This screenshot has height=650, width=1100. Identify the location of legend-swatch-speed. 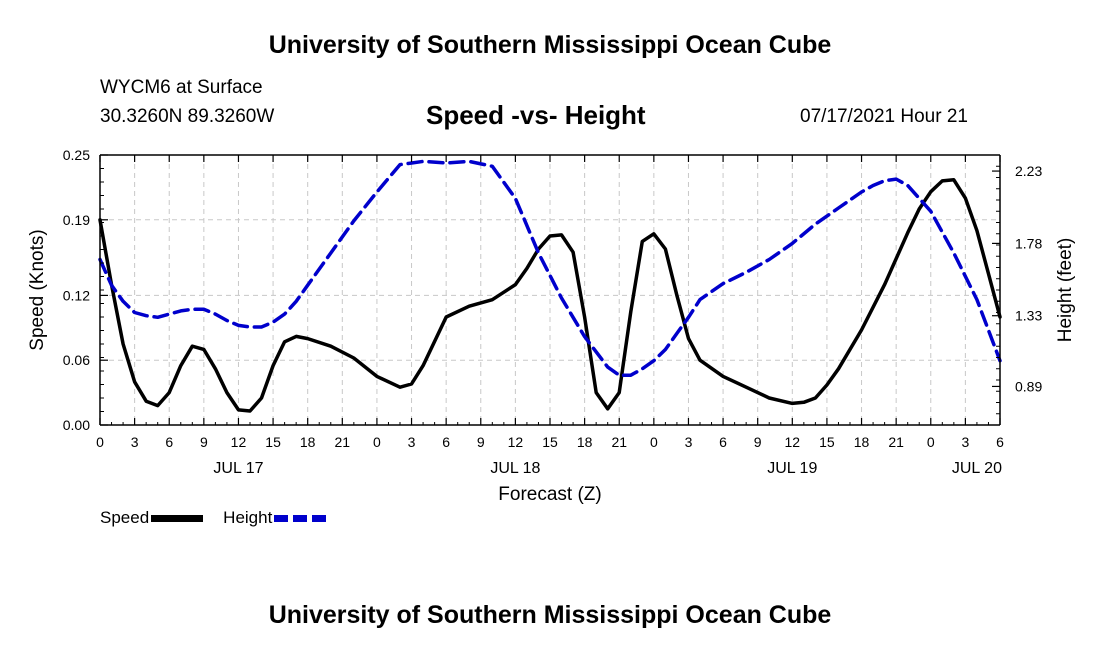
(177, 518).